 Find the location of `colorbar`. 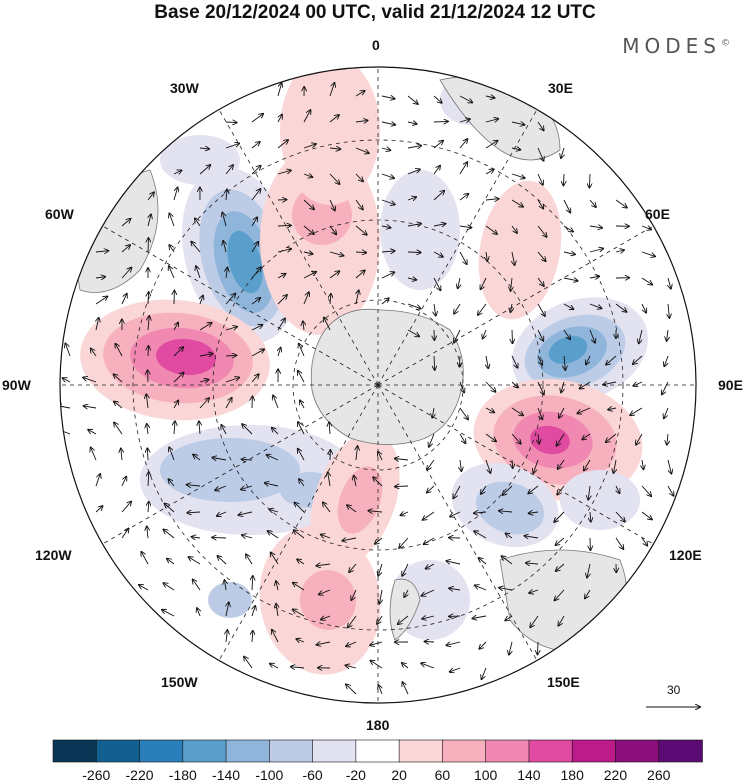

colorbar is located at coordinates (377, 751).